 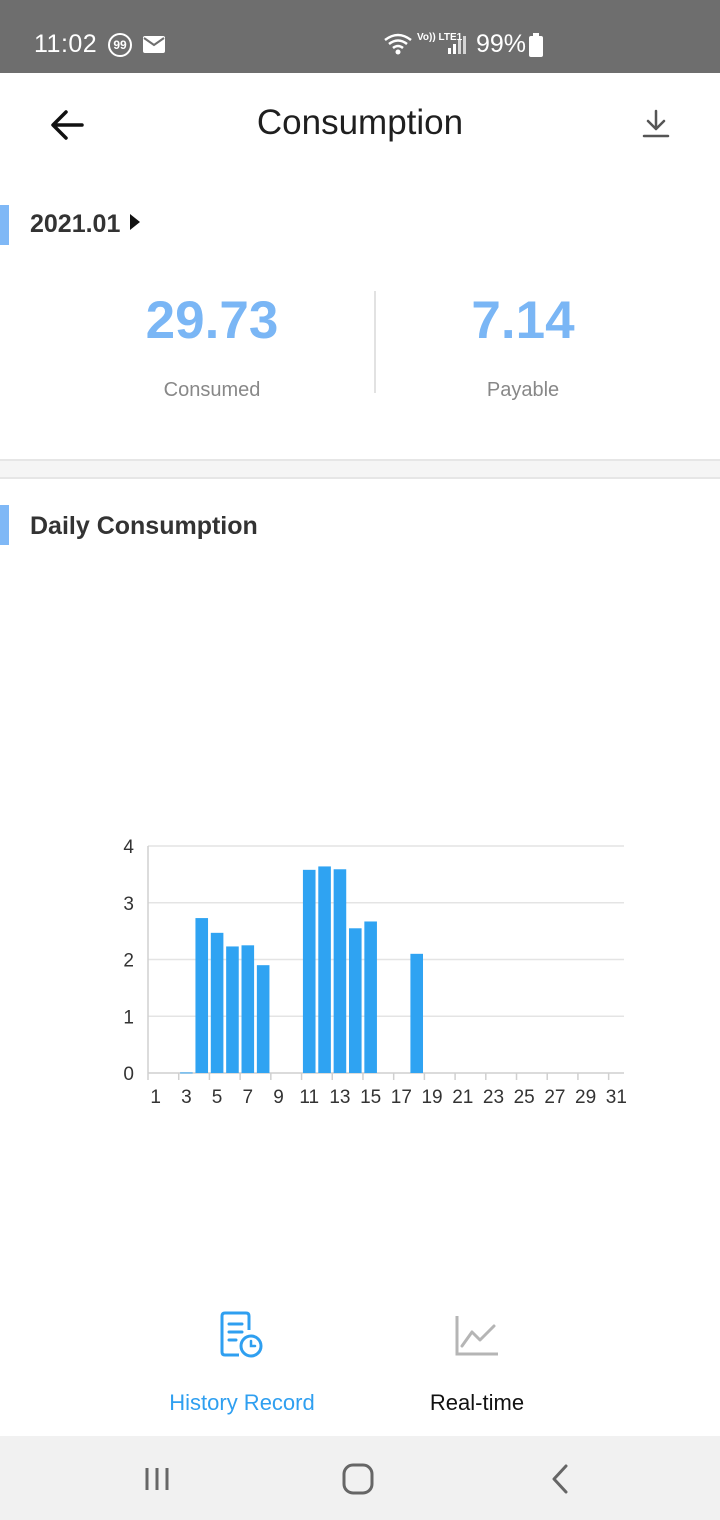 I want to click on x-tick-label: 31, so click(x=616, y=1097).